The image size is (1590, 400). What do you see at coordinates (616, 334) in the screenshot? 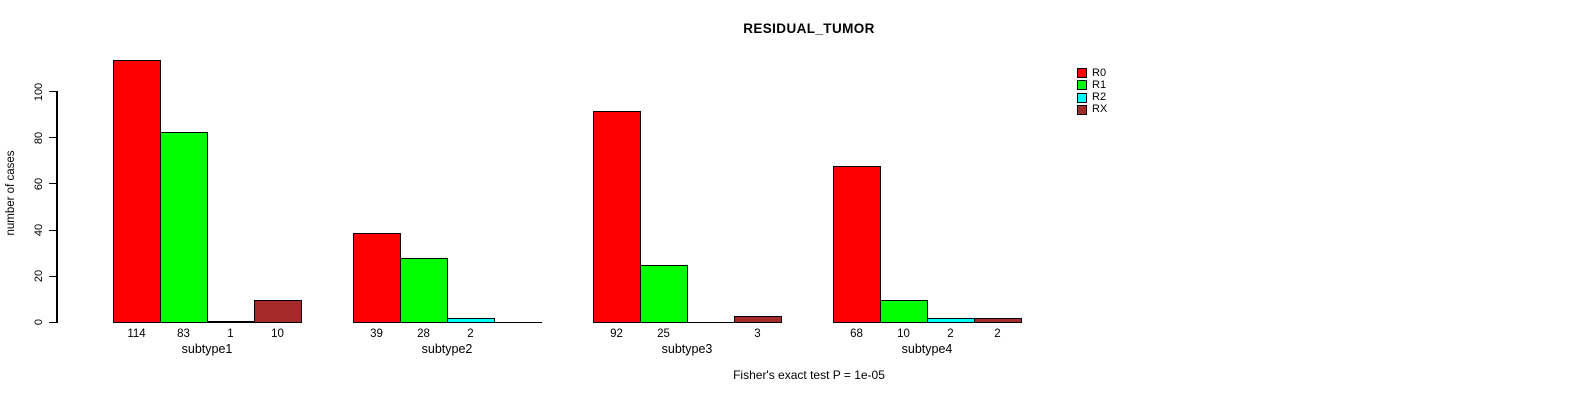
I see `bar-value-label: 92` at bounding box center [616, 334].